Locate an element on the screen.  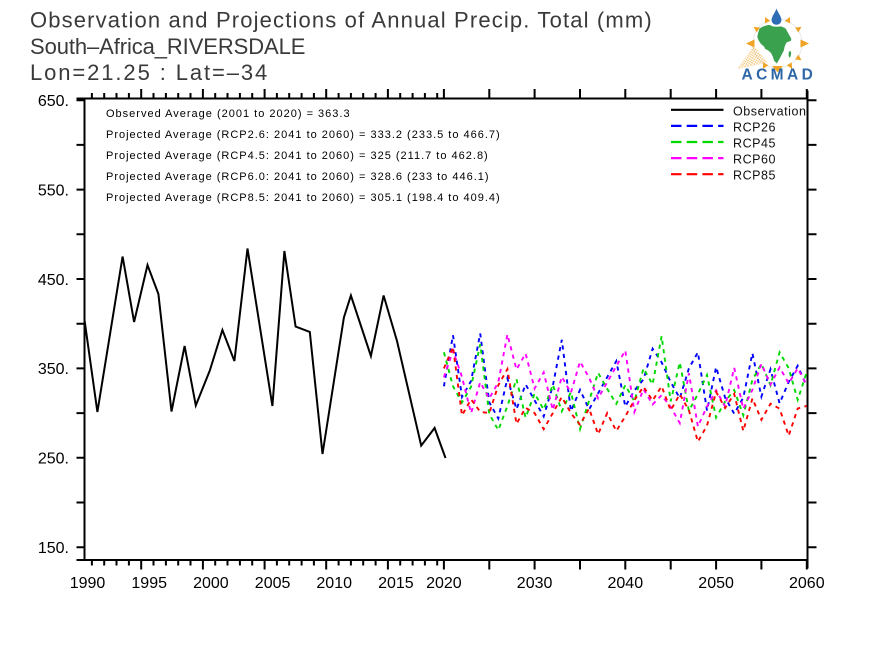
svg-text: 2020 is located at coordinates (444, 583).